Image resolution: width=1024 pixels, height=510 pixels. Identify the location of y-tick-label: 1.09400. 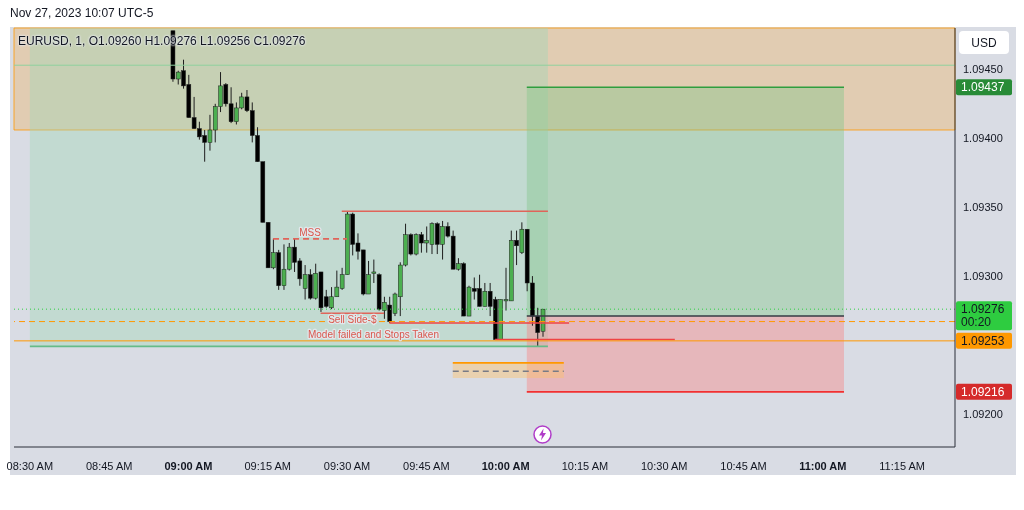
(983, 138).